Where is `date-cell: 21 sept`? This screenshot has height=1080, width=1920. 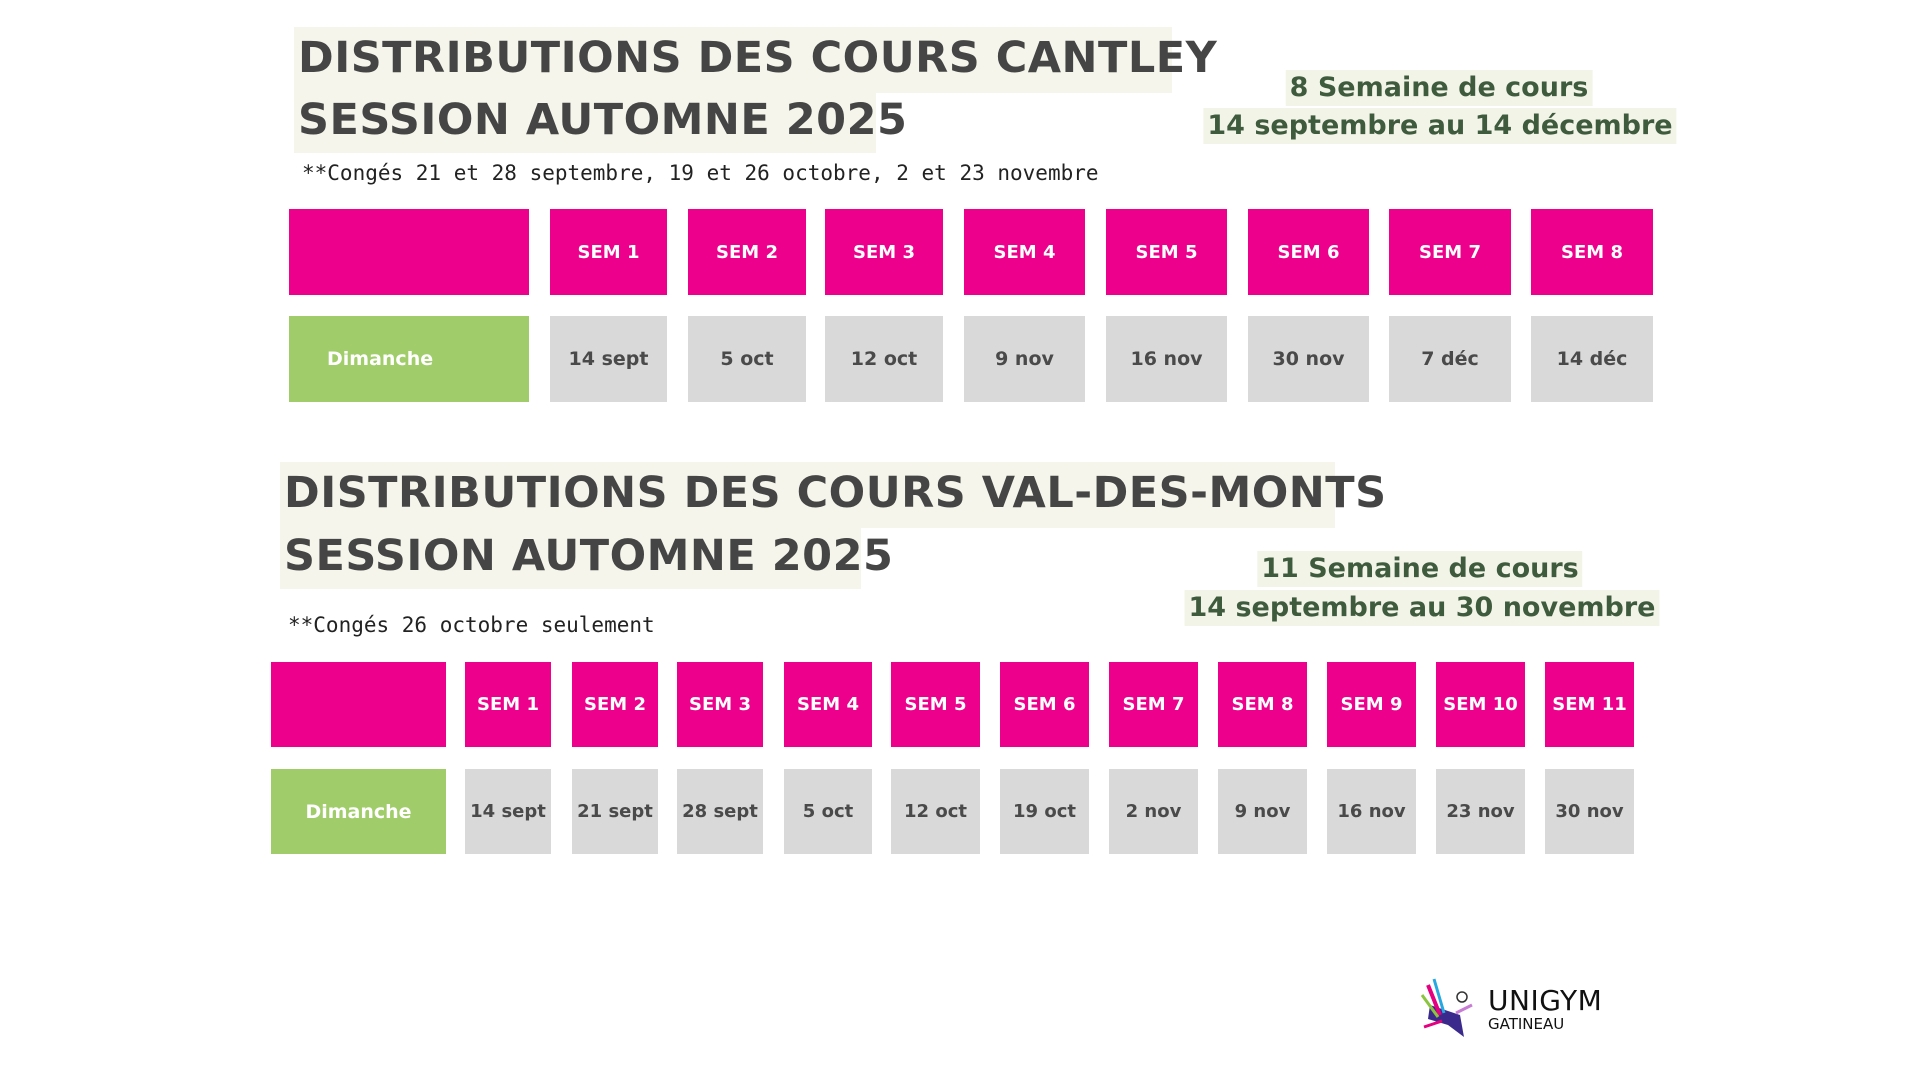
date-cell: 21 sept is located at coordinates (615, 811).